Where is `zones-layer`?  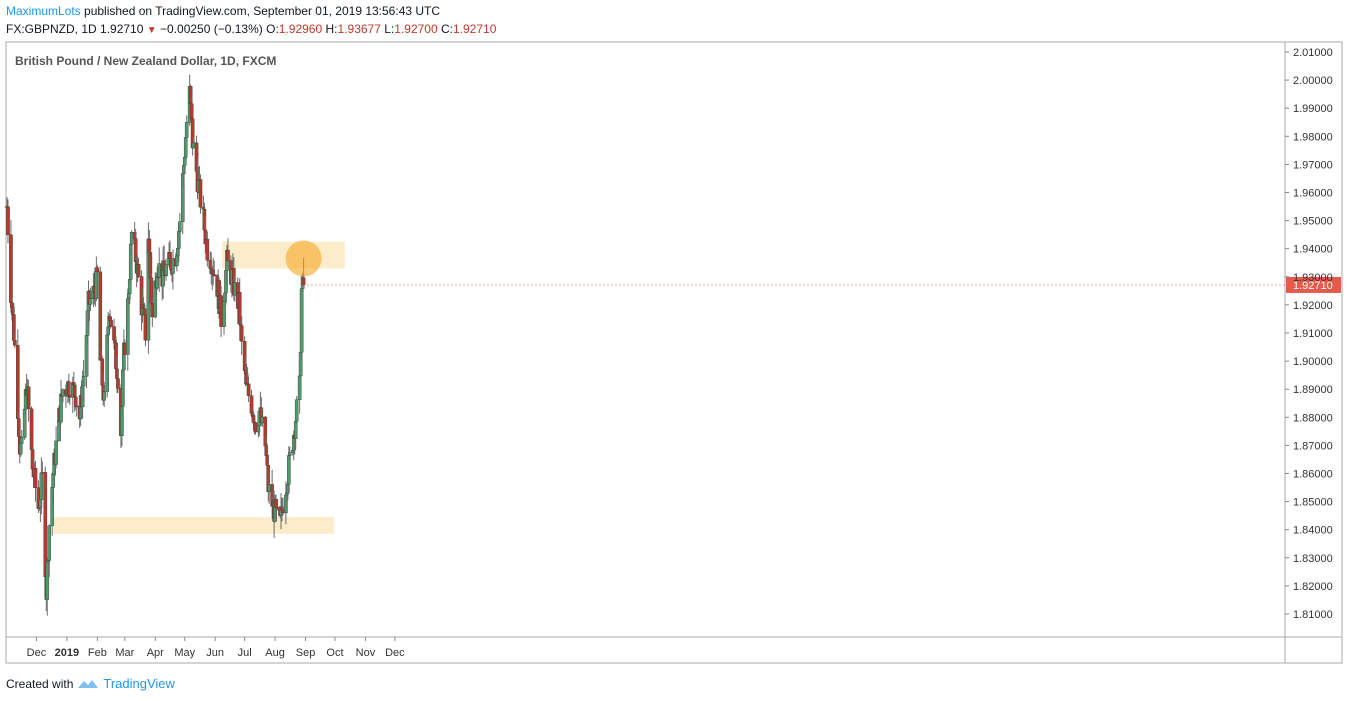 zones-layer is located at coordinates (199, 387).